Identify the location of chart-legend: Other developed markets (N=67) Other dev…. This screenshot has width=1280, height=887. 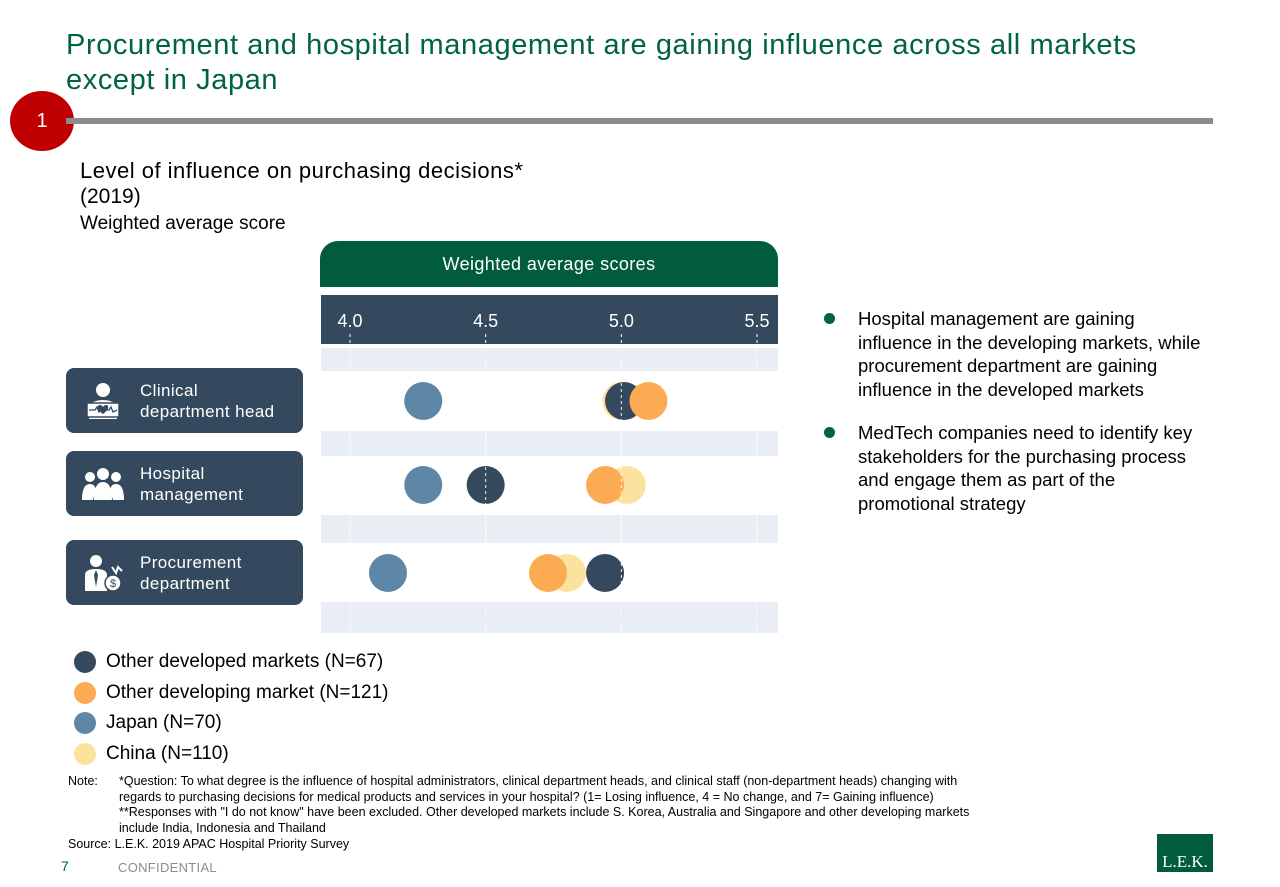
(231, 708).